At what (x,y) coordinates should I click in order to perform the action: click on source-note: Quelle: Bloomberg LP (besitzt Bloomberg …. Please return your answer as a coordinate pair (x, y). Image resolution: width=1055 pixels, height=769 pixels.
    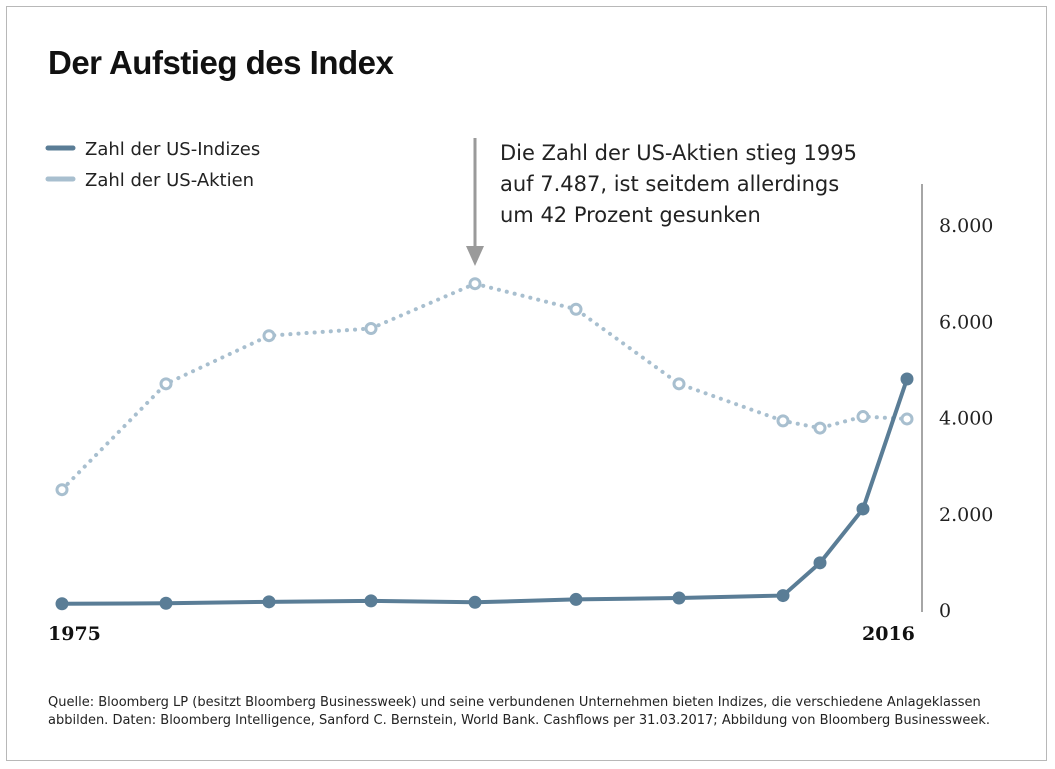
    Looking at the image, I should click on (519, 711).